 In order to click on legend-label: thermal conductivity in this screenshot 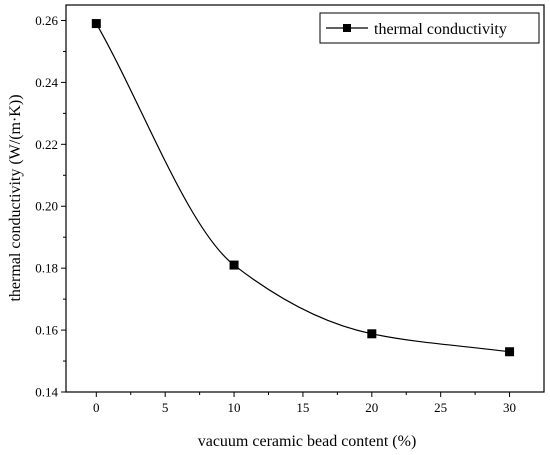, I will do `click(440, 29)`.